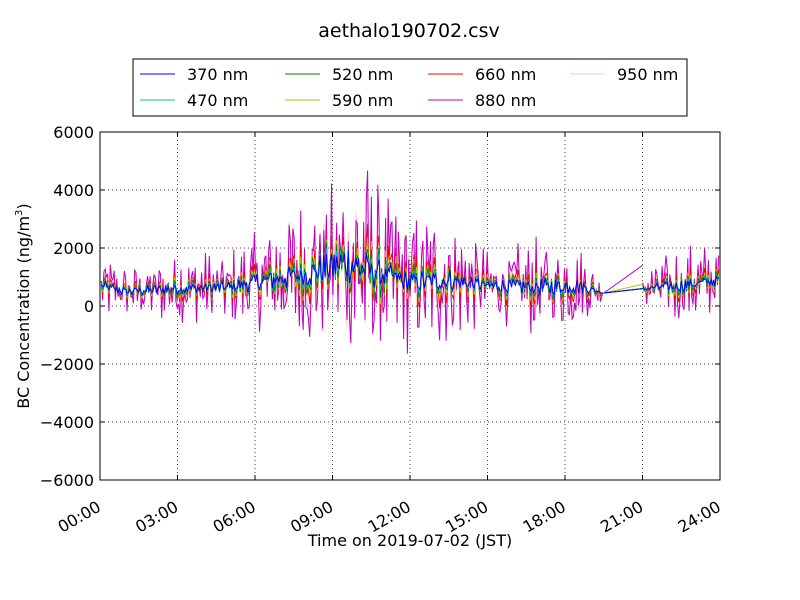 Image resolution: width=800 pixels, height=600 pixels. What do you see at coordinates (505, 74) in the screenshot?
I see `legend-label: 660 nm` at bounding box center [505, 74].